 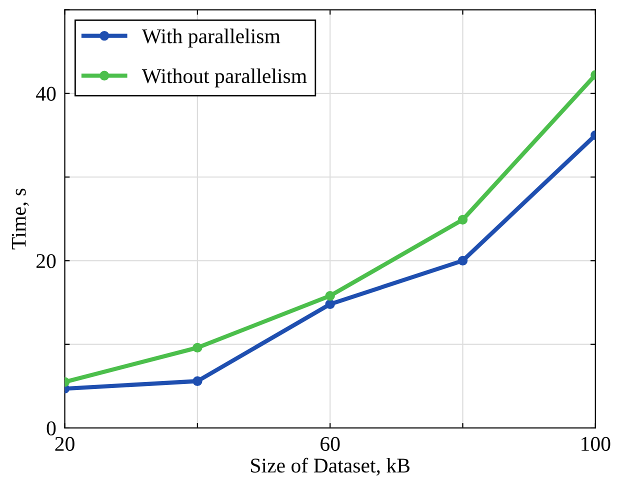 I want to click on x-tick-label: 60, so click(x=330, y=443).